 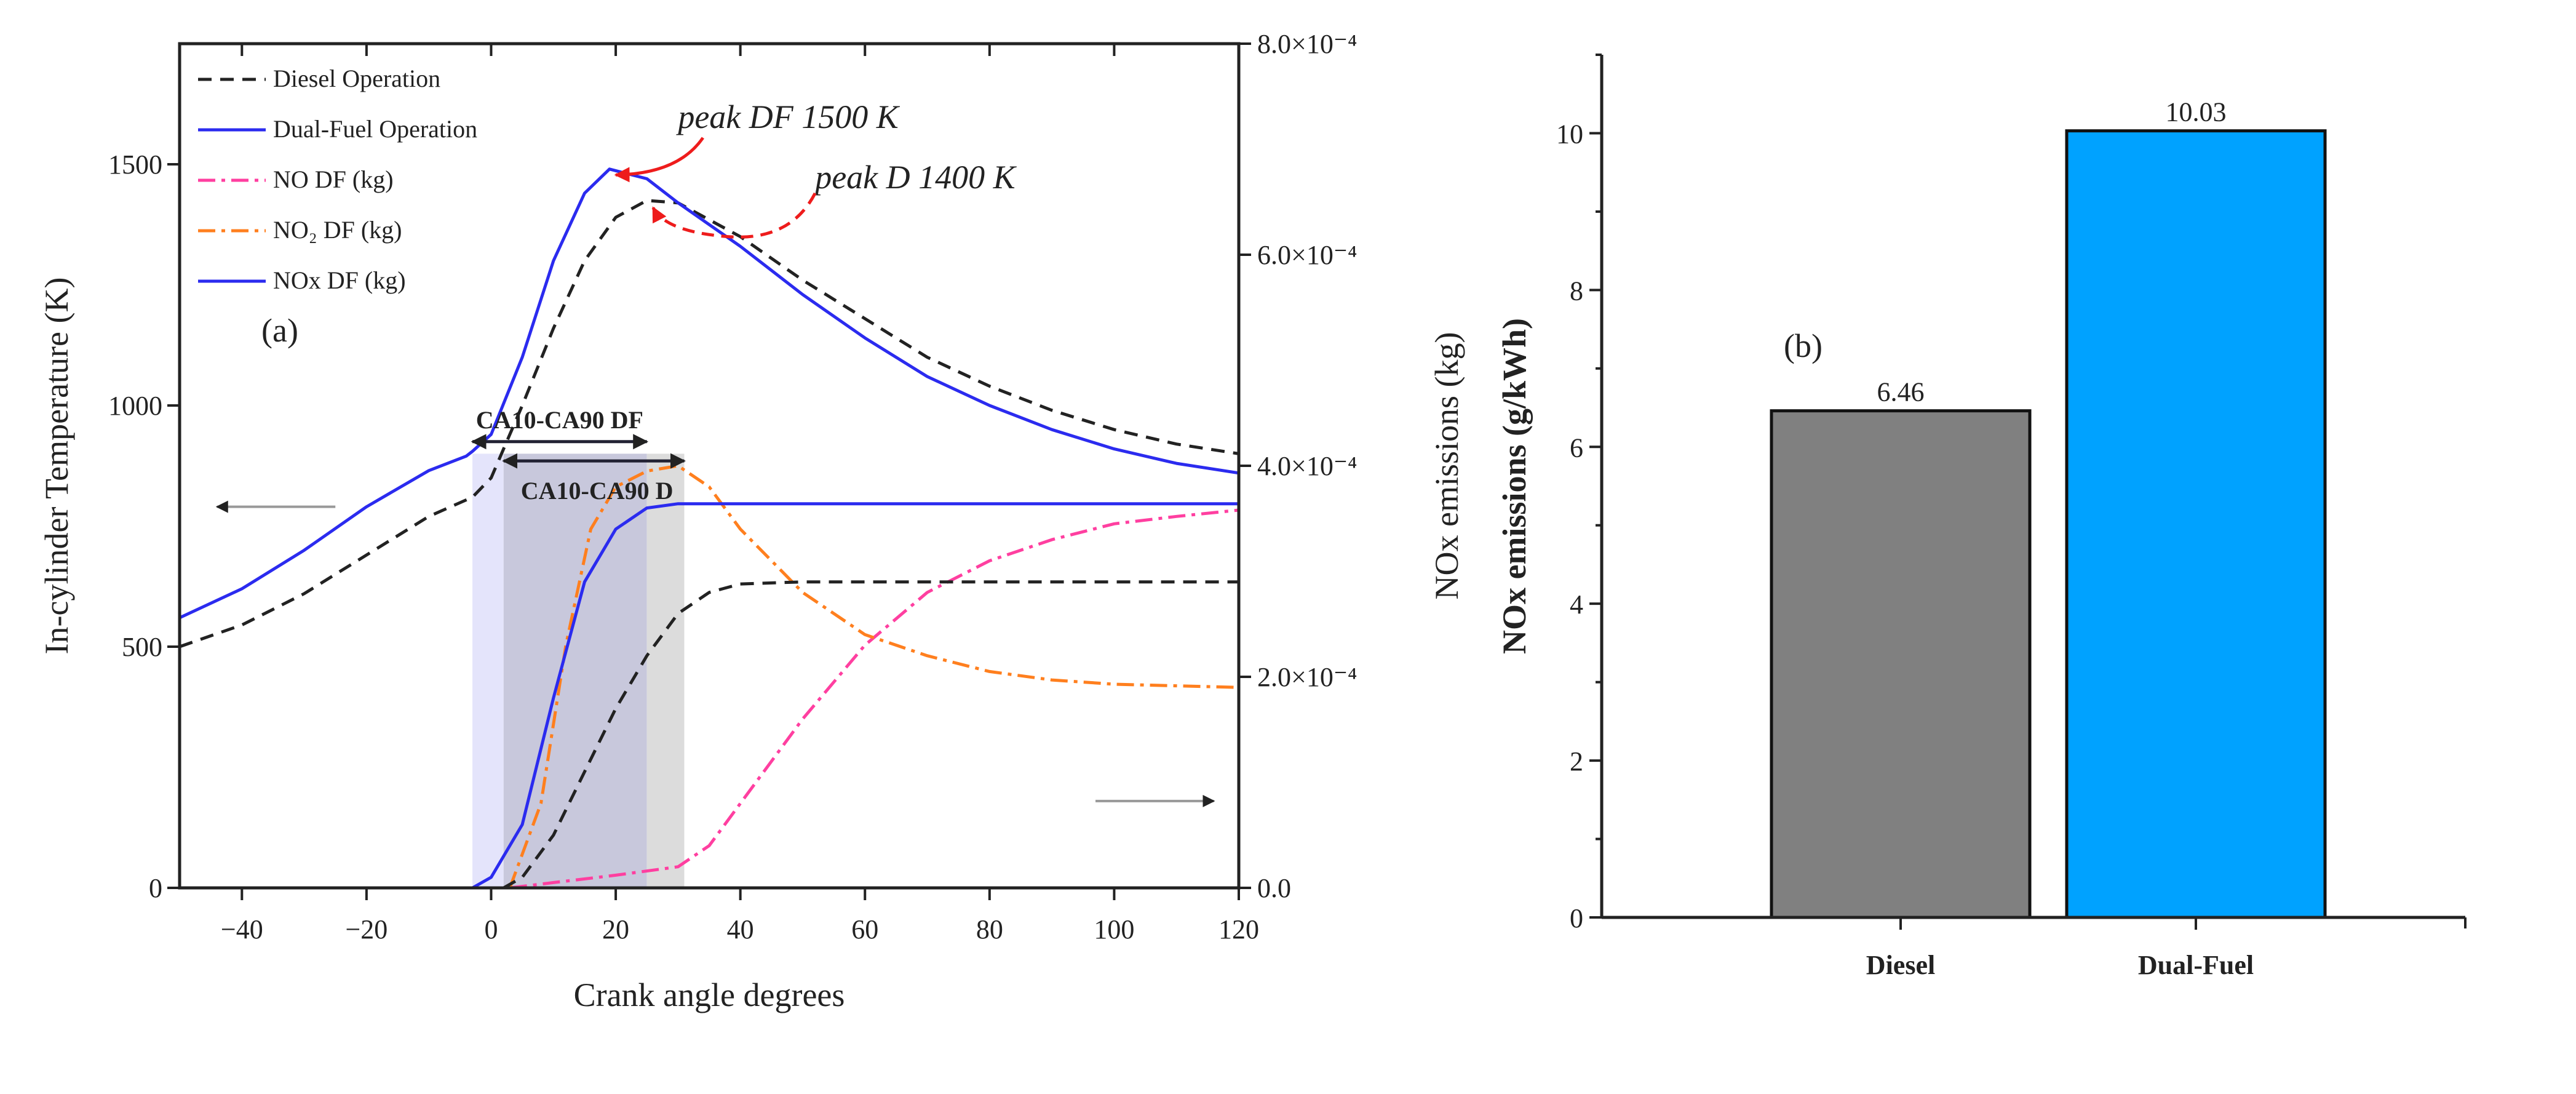 I want to click on y-tick-label: 1500, so click(x=135, y=165).